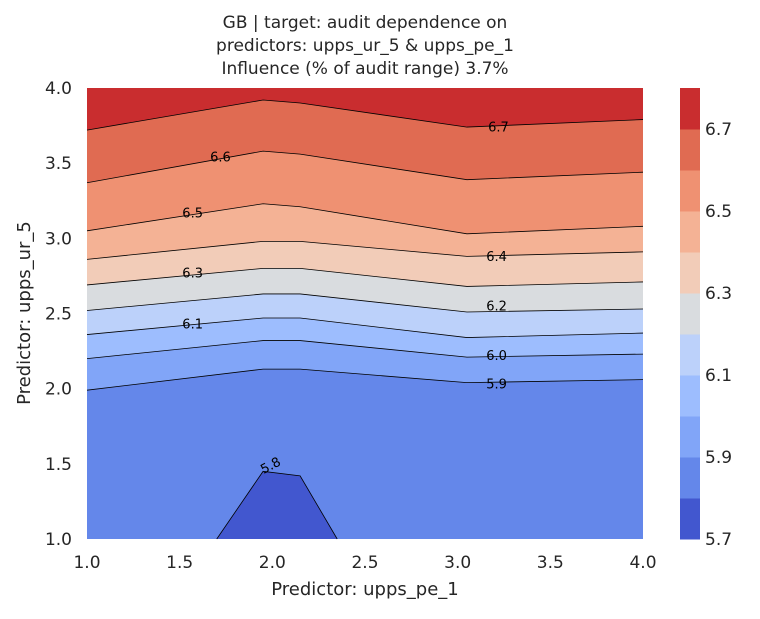 This screenshot has width=760, height=619. I want to click on colorbar-tick-label: 5.7, so click(718, 540).